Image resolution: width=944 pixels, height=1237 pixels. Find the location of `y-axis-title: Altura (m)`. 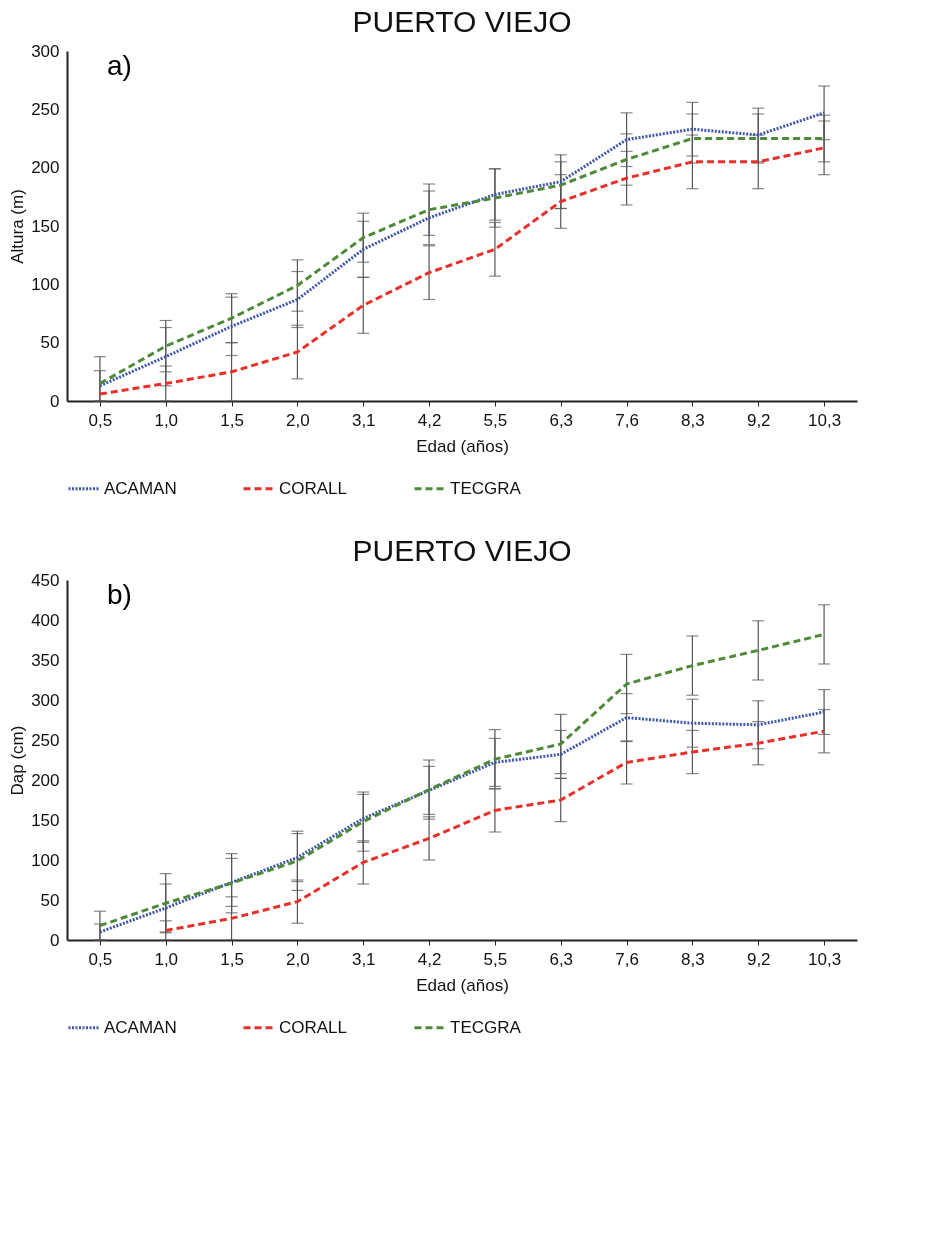

y-axis-title: Altura (m) is located at coordinates (18, 226).